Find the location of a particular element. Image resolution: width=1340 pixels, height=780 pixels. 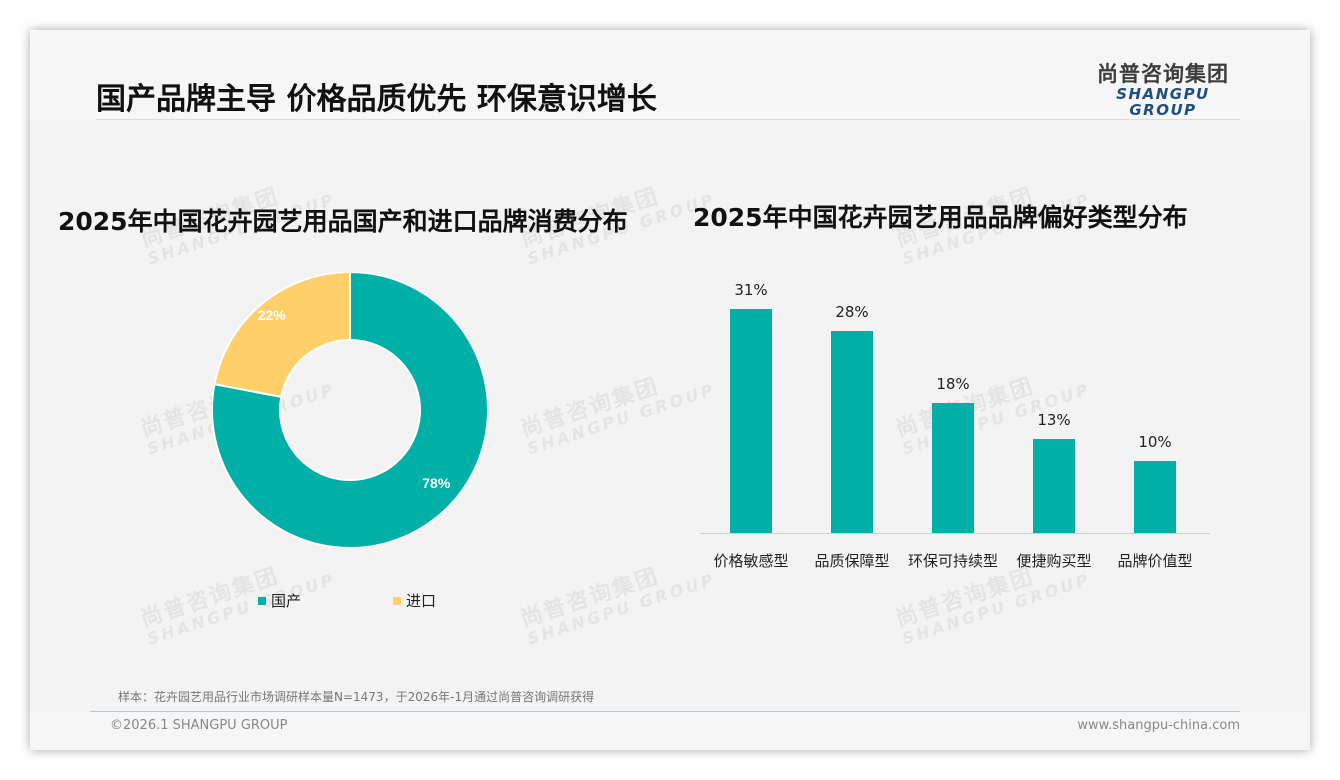

footer-band is located at coordinates (670, 731).